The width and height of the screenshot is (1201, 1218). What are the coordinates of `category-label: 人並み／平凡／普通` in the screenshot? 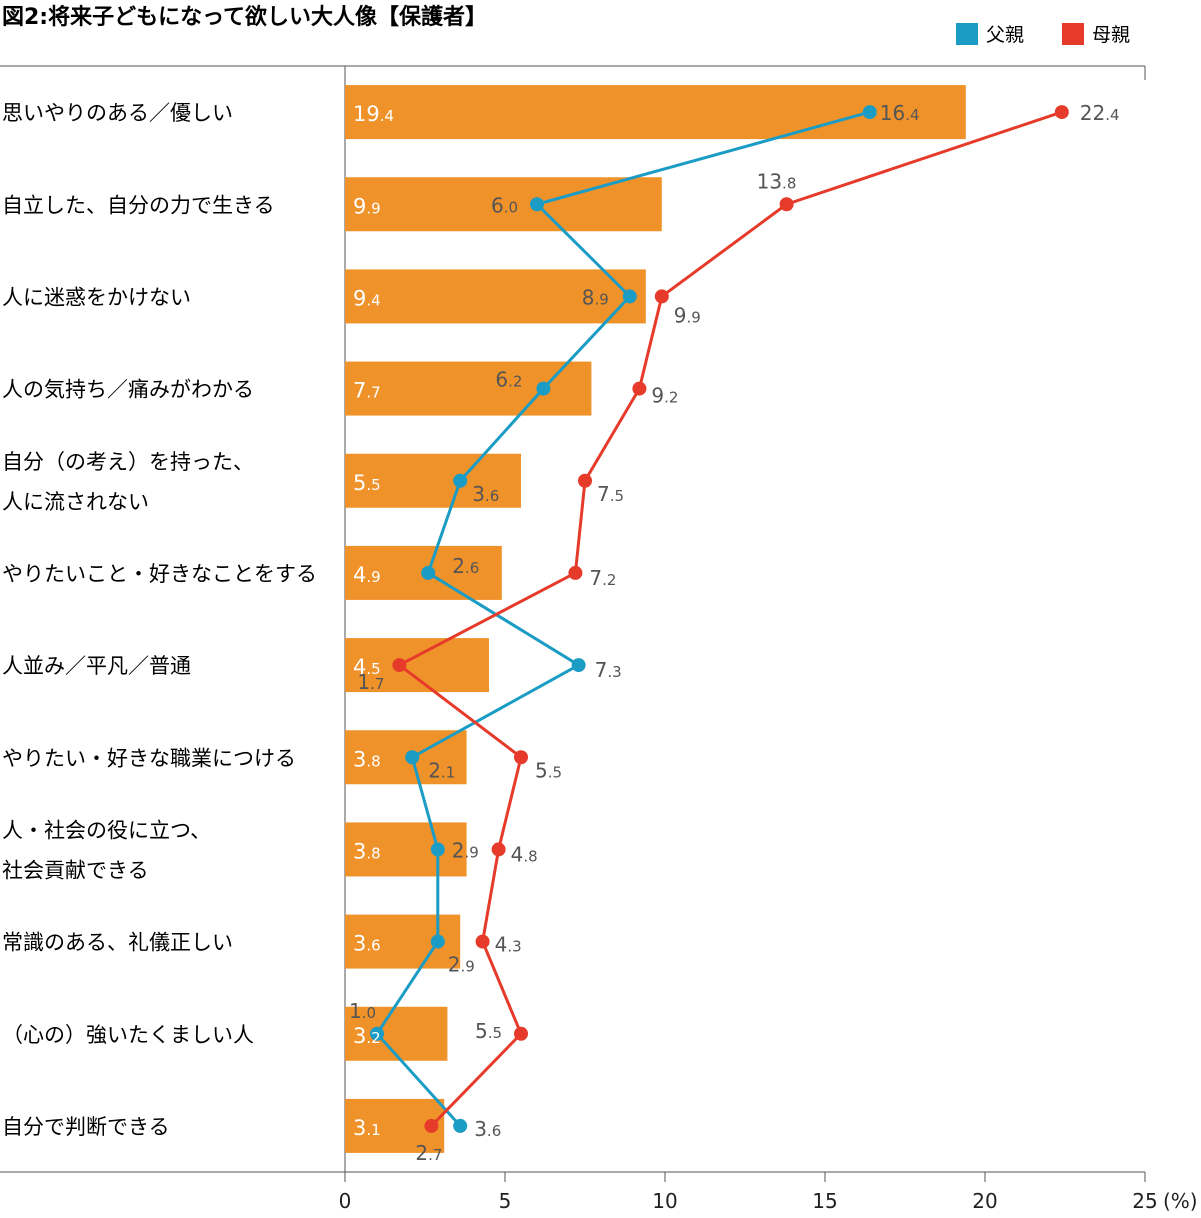 It's located at (96, 666).